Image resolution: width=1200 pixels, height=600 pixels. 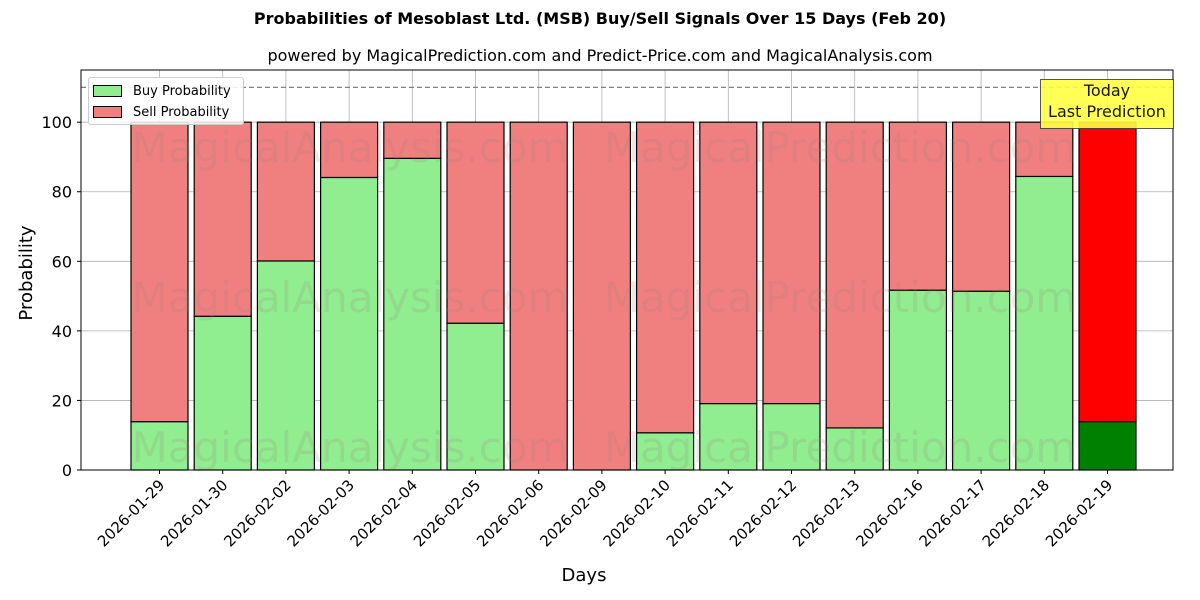 I want to click on today-annotation: Today Last Prediction, so click(x=1107, y=104).